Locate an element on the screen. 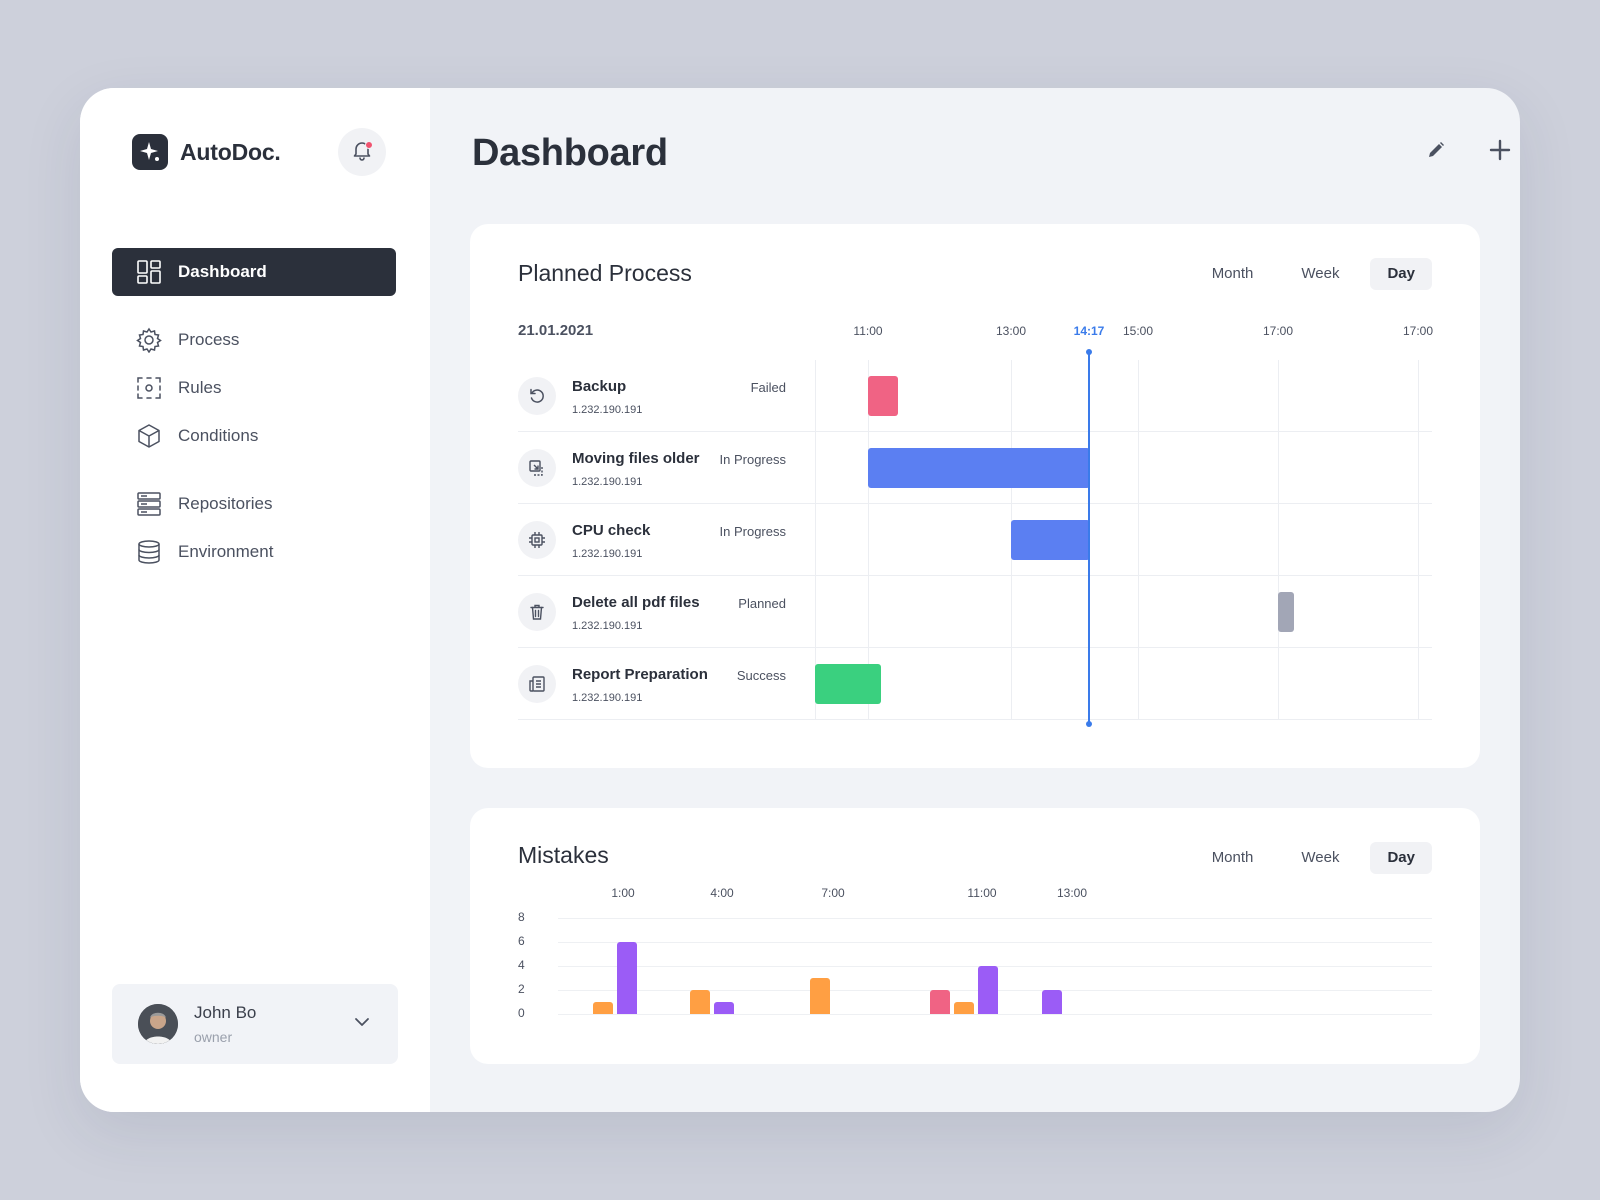  card-title: Planned Process is located at coordinates (605, 273).